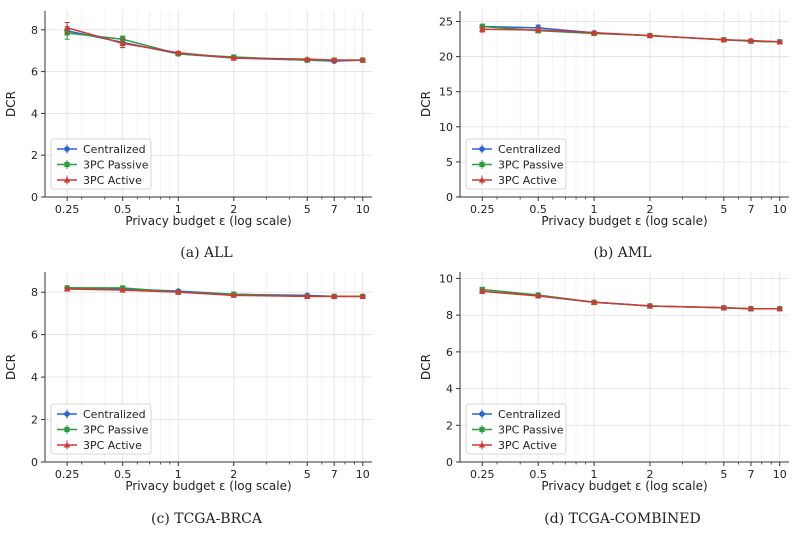 The height and width of the screenshot is (534, 793). Describe the element at coordinates (449, 162) in the screenshot. I see `y-tick-label: 5` at that location.